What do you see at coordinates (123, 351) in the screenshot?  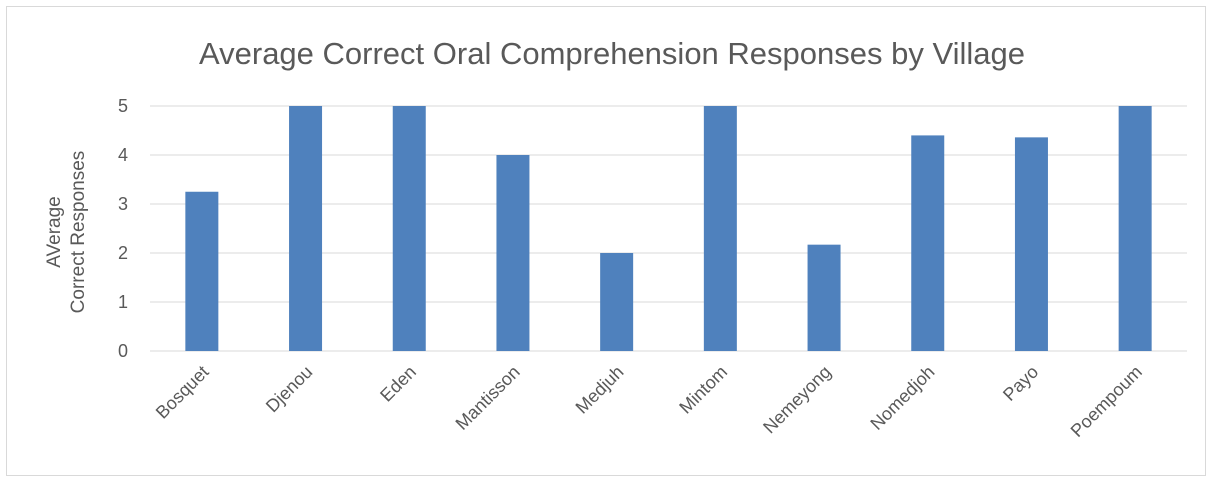 I see `y-tick-label: 0` at bounding box center [123, 351].